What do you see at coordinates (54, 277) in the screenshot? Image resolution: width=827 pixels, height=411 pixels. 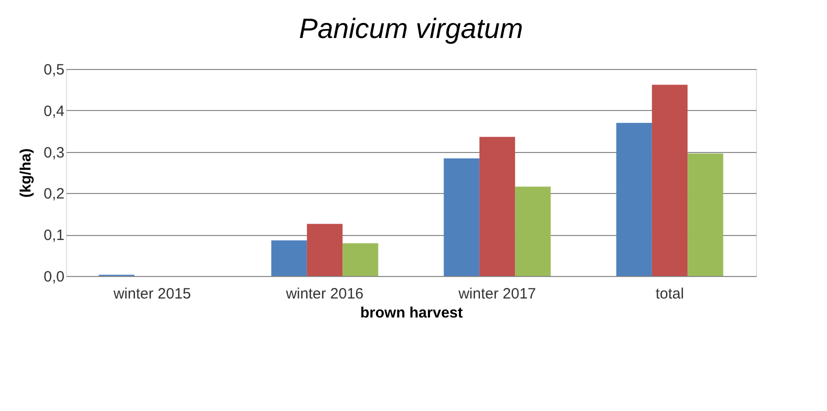 I see `y-tick-label: 0,0` at bounding box center [54, 277].